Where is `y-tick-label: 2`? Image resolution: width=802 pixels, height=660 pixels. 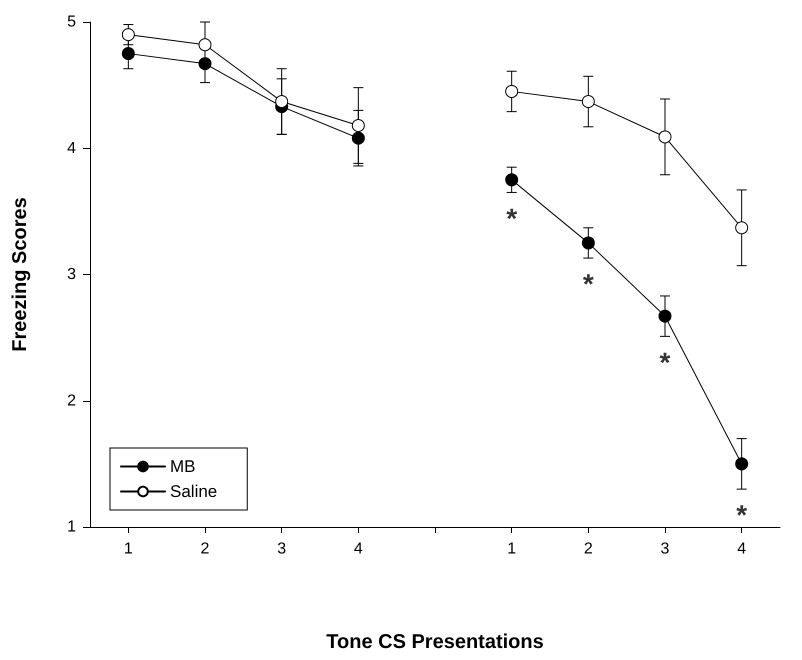 y-tick-label: 2 is located at coordinates (71, 401).